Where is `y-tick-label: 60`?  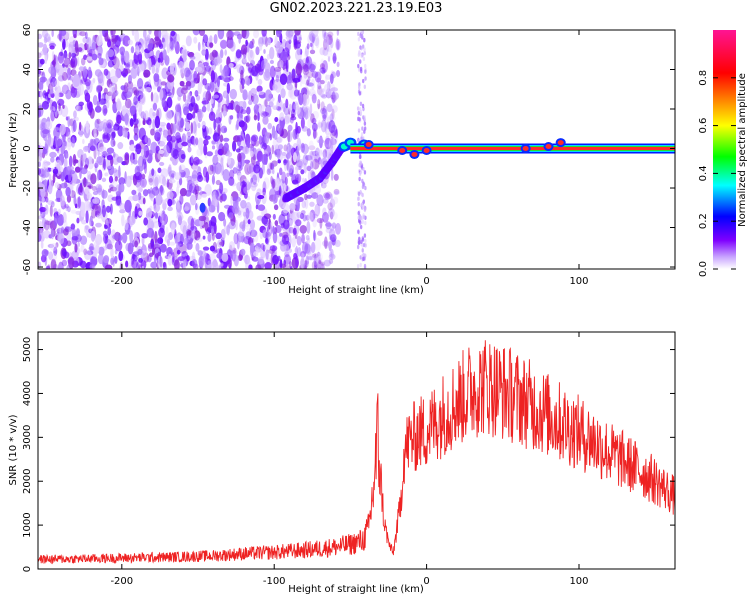 y-tick-label: 60 is located at coordinates (27, 30).